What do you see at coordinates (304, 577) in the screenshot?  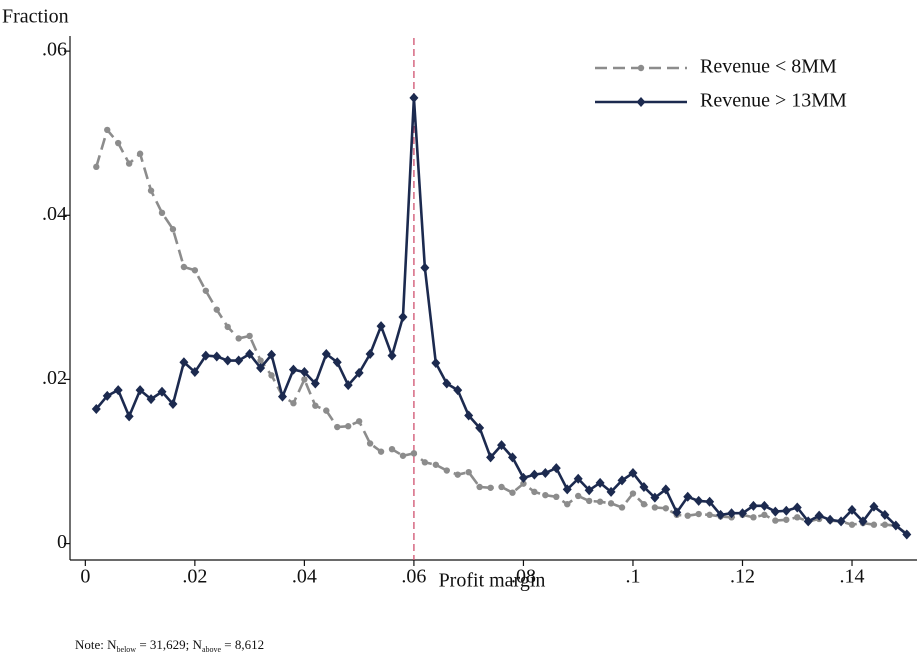 I see `x-tick-label: .04` at bounding box center [304, 577].